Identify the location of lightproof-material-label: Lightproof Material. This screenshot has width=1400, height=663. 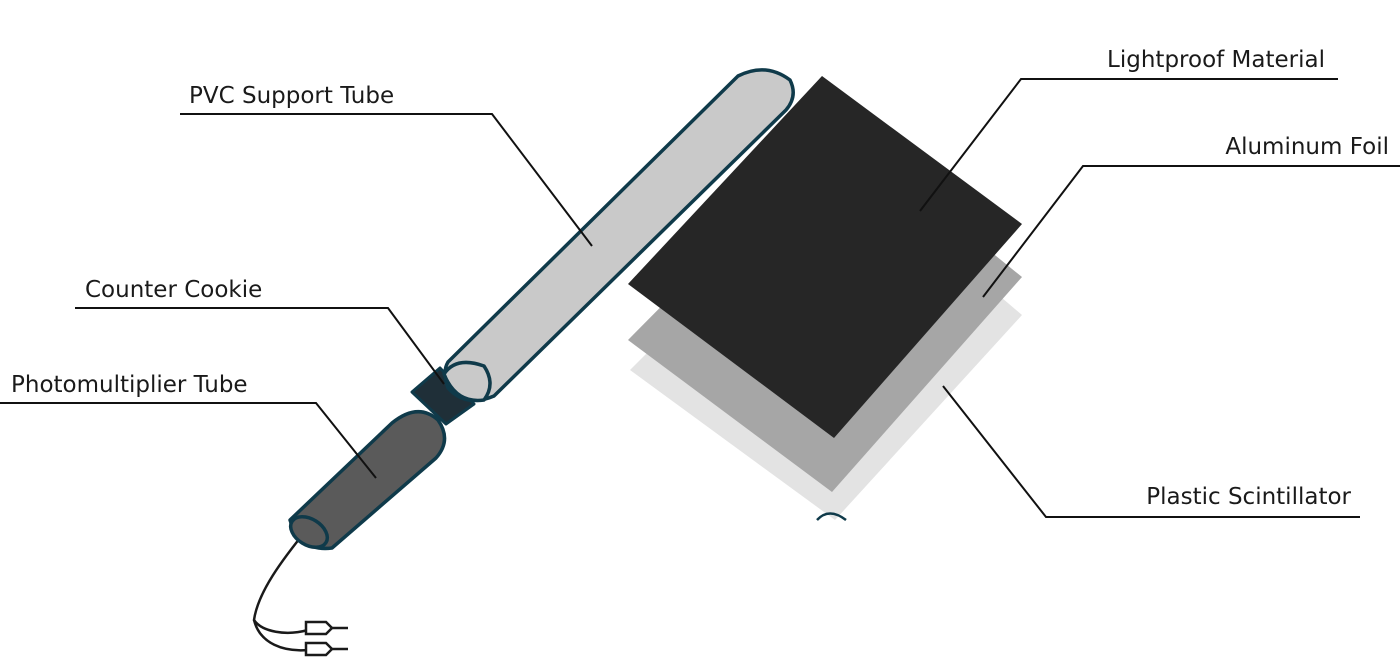
(1216, 60).